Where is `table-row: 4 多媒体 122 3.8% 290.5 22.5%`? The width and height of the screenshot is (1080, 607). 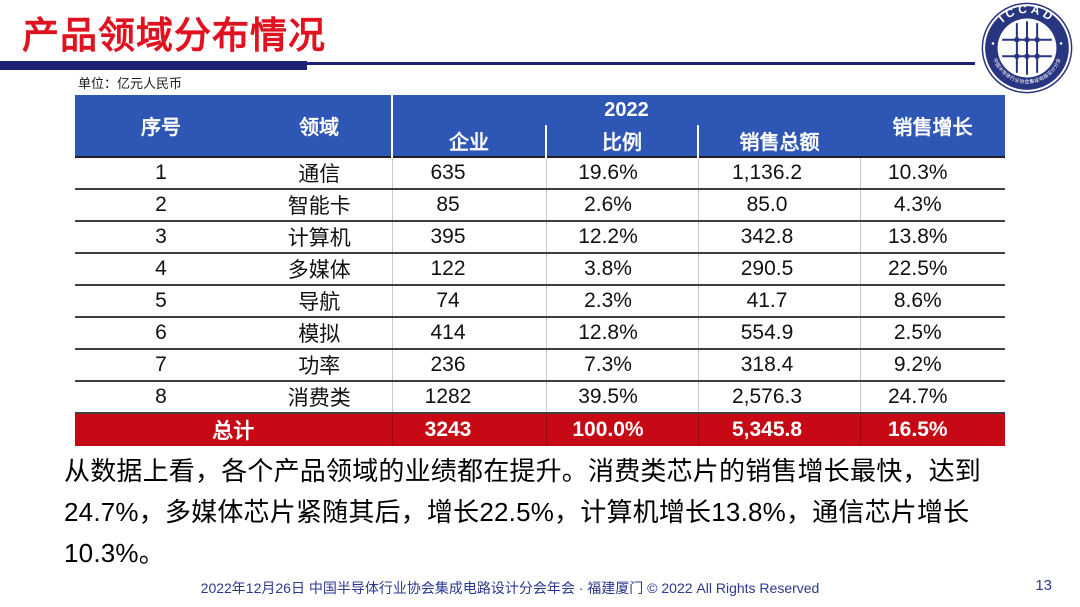 table-row: 4 多媒体 122 3.8% 290.5 22.5% is located at coordinates (540, 269).